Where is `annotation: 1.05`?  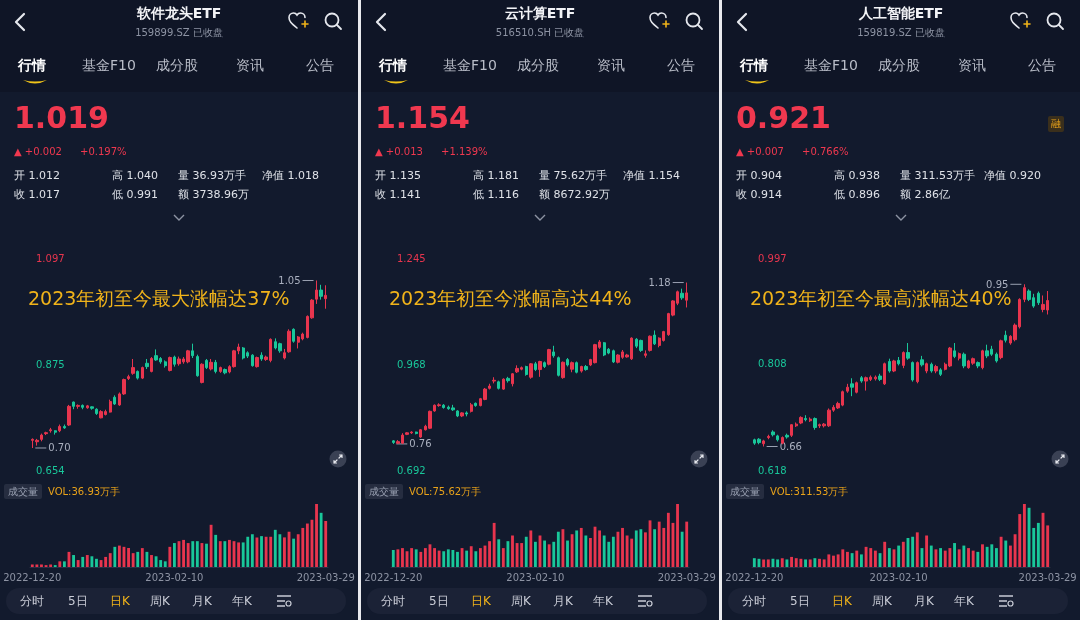
annotation: 1.05 is located at coordinates (289, 280).